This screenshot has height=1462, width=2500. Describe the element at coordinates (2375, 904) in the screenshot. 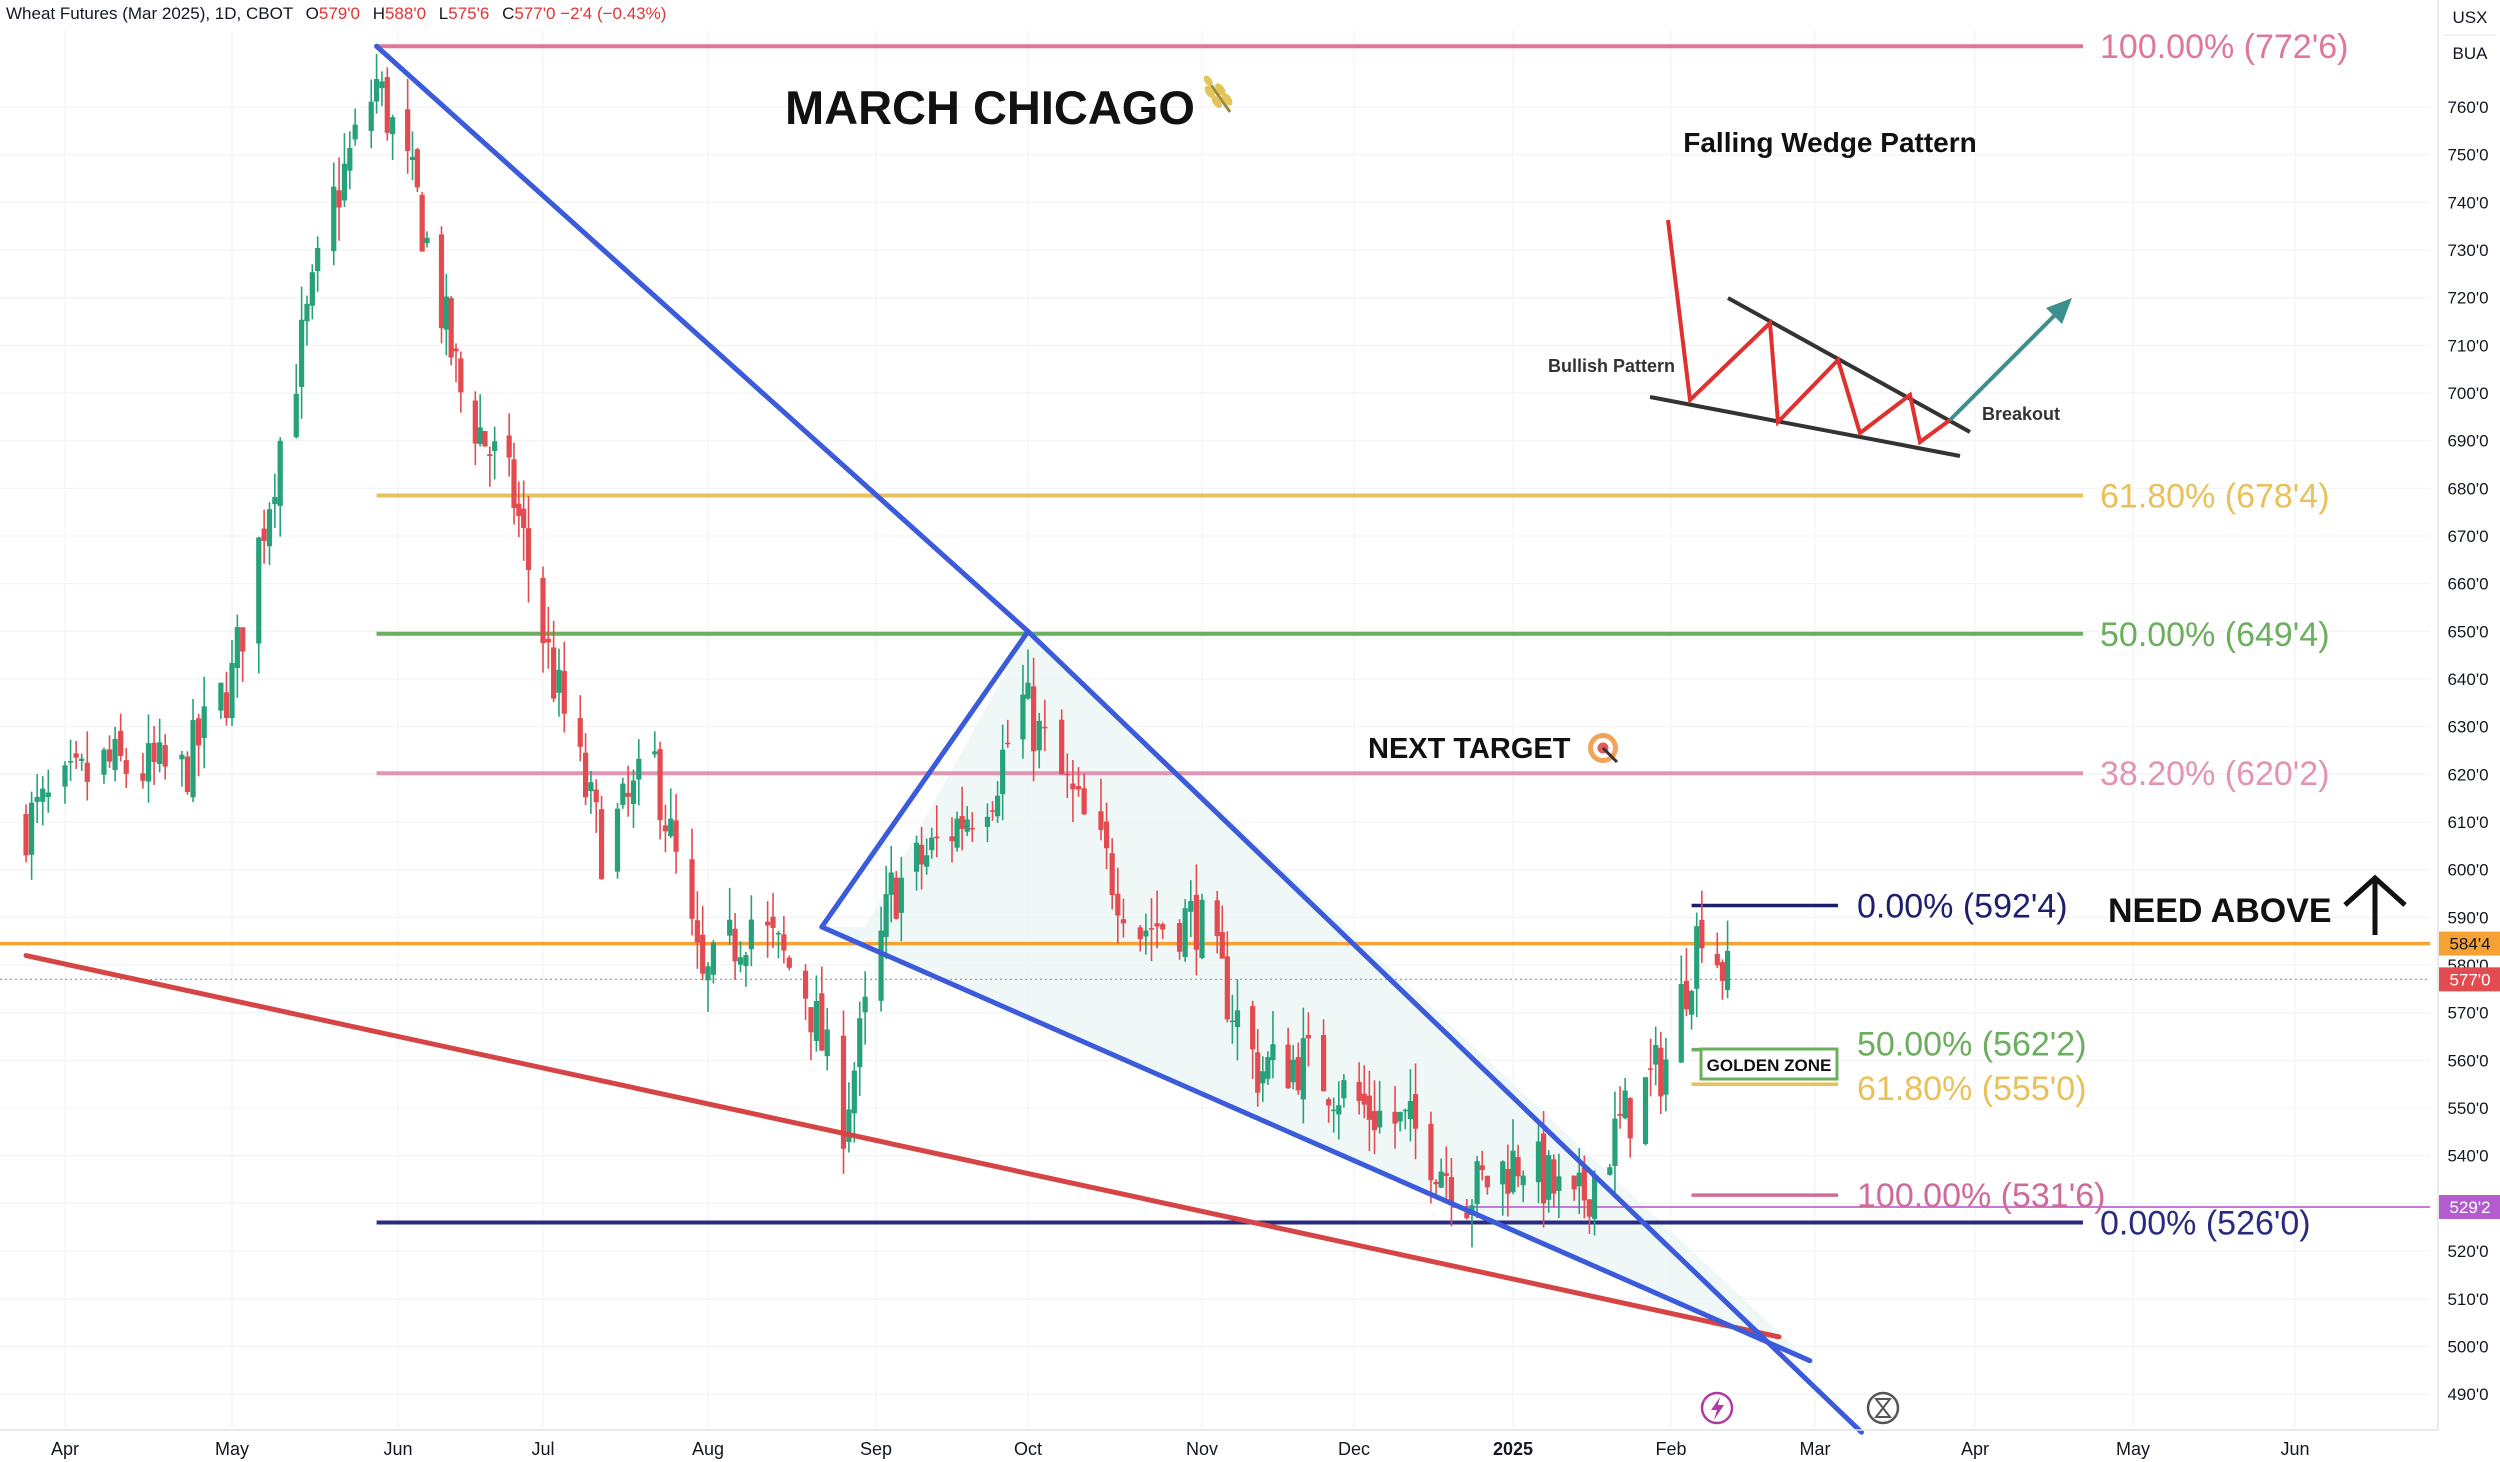

I see `up-arrow-icon` at that location.